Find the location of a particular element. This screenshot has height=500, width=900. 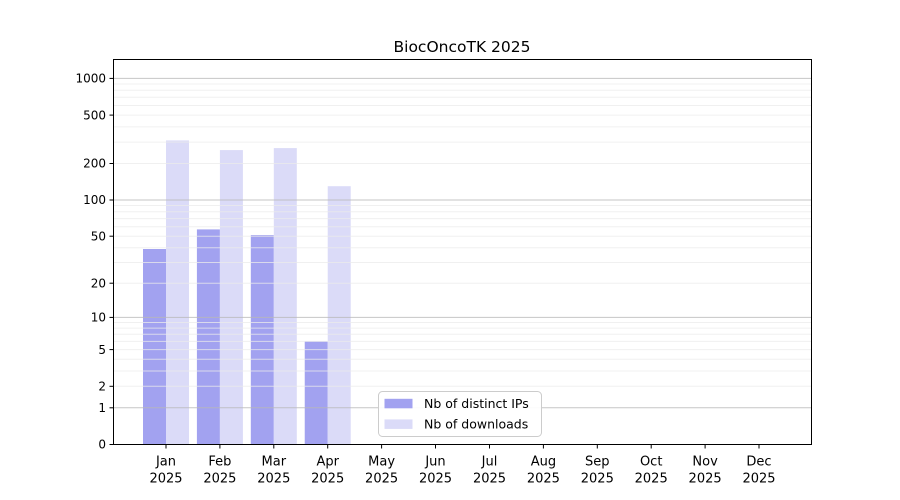

x-tick-label-jan-2025: Jan 2025 is located at coordinates (165, 471).